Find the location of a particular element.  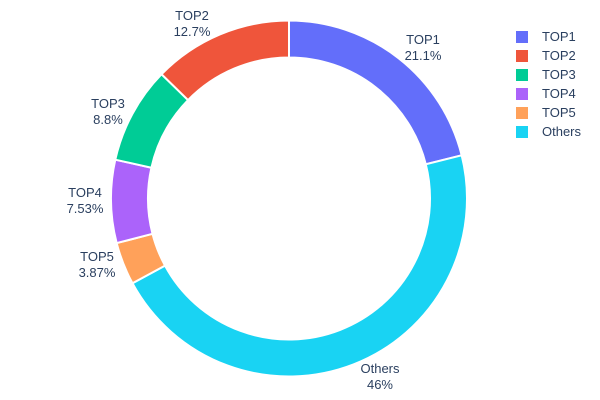

legend-item-top4: TOP4 is located at coordinates (548, 93).